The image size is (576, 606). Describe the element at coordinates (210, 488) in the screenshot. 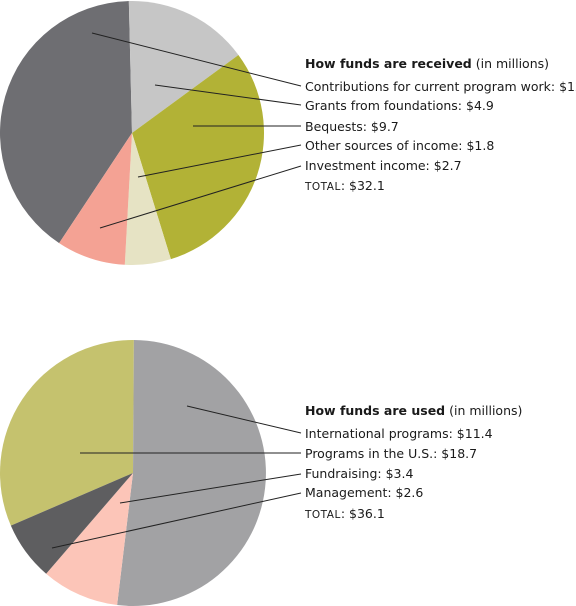

I see `leader-line-fundraising` at that location.